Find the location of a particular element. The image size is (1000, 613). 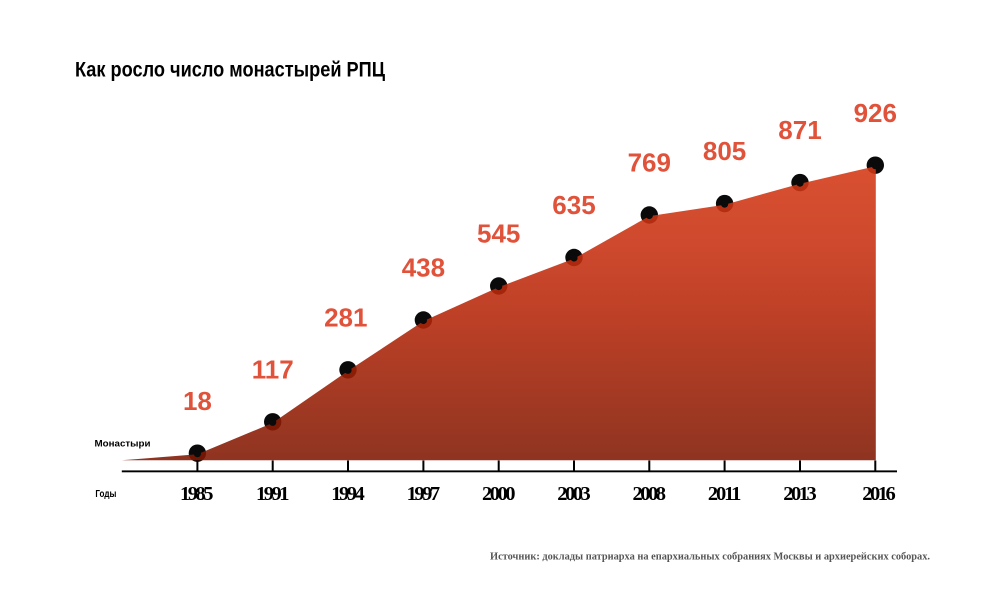

svg-text: 117 is located at coordinates (273, 369).